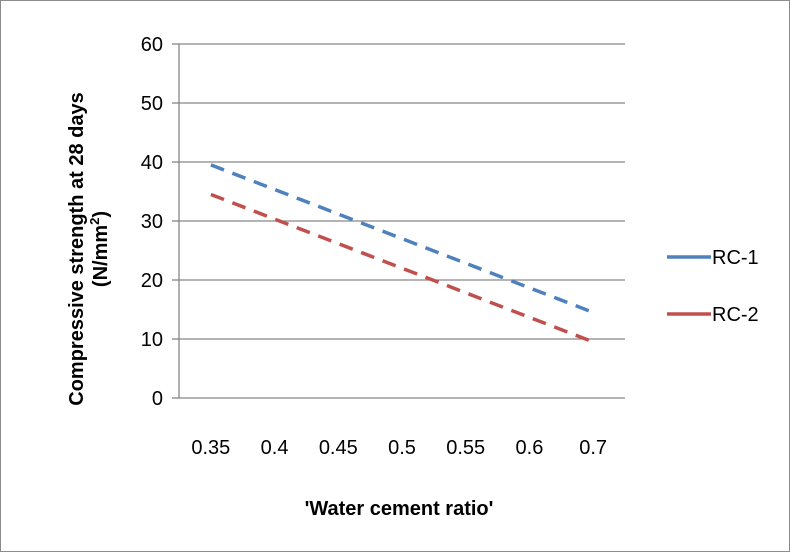 Image resolution: width=790 pixels, height=553 pixels. Describe the element at coordinates (210, 448) in the screenshot. I see `x-tick-label-0.35: 0.35` at that location.